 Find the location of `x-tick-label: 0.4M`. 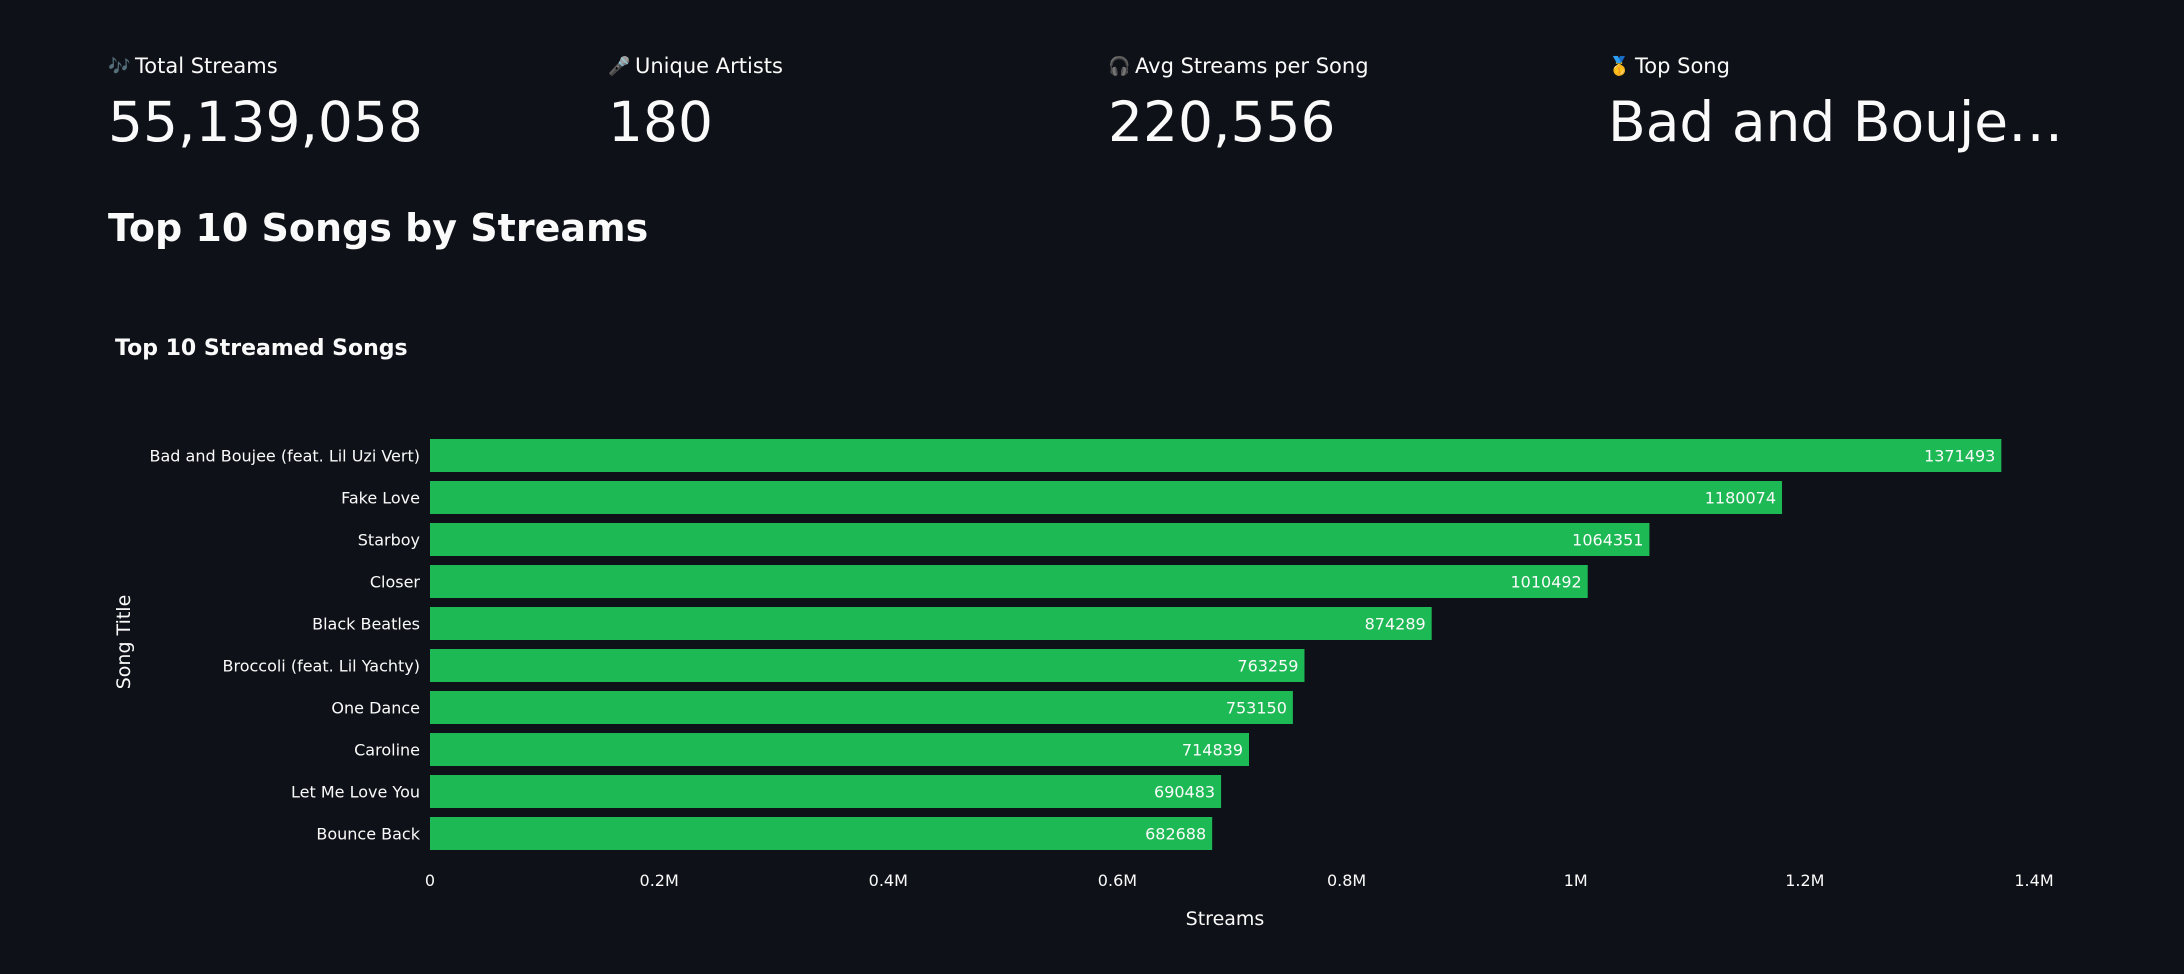

x-tick-label: 0.4M is located at coordinates (888, 880).